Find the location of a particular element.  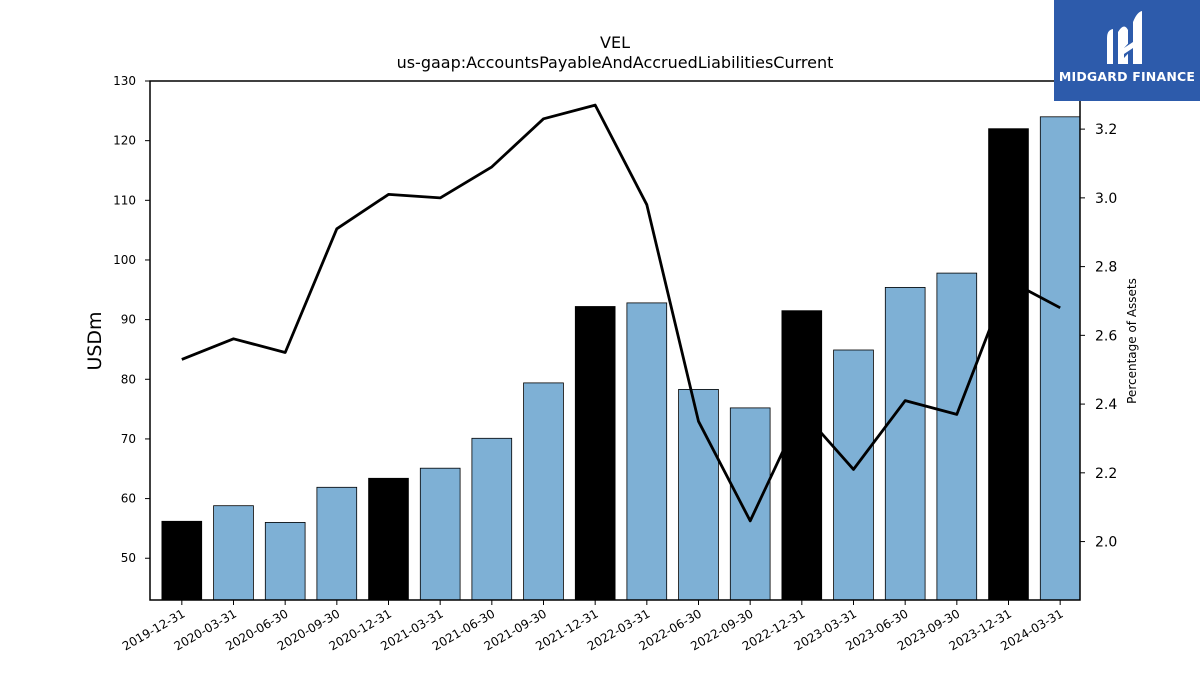

left-tick-label: 50 is located at coordinates (128, 558).